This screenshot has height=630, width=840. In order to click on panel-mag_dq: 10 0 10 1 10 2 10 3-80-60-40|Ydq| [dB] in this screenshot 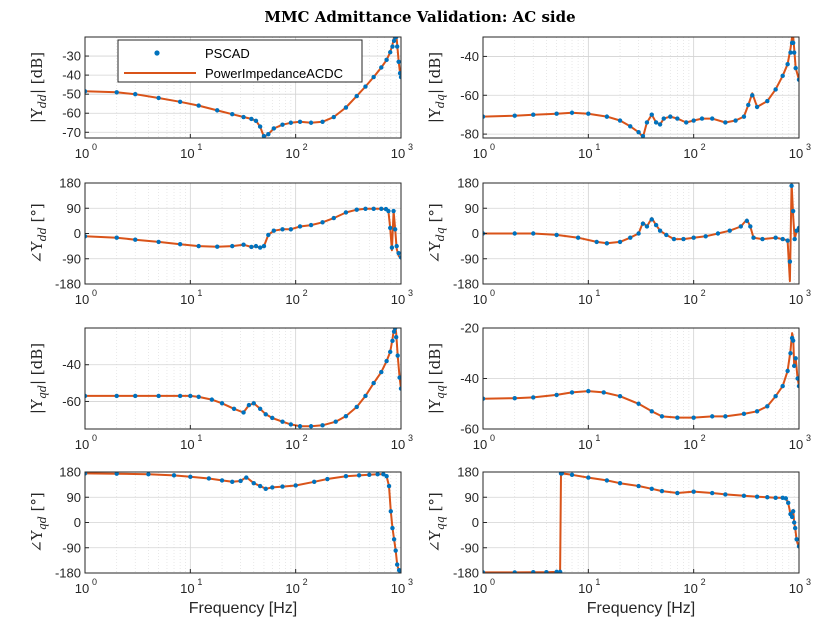, I will do `click(618, 98)`.